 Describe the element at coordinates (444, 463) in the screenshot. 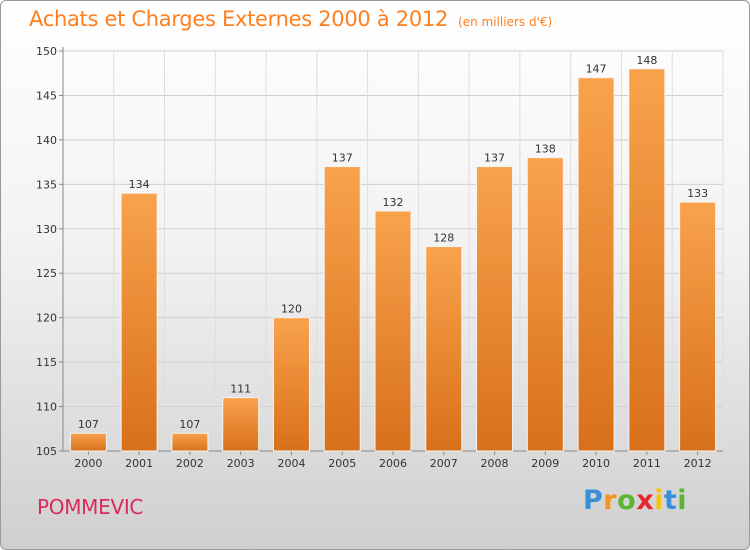

I see `x-tick-label-2007: 2007` at that location.